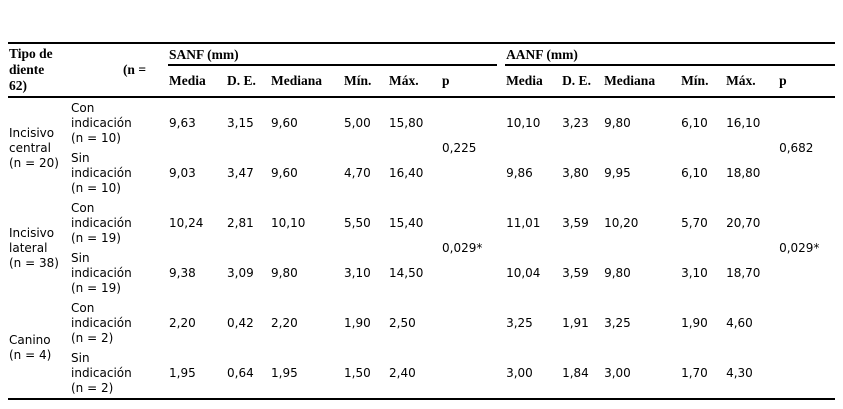 The width and height of the screenshot is (843, 409). I want to click on cell-aanf-mediana: 9,80, so click(617, 122).